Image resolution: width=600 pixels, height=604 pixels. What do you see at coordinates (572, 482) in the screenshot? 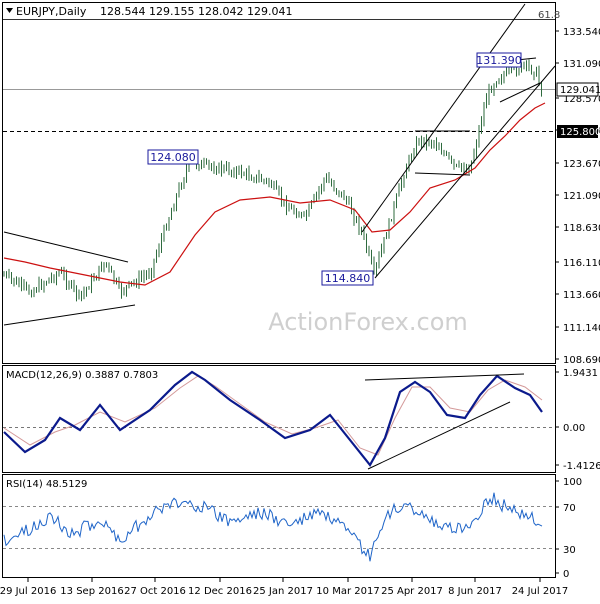
I see `rsi-tick-label: 100` at bounding box center [572, 482].